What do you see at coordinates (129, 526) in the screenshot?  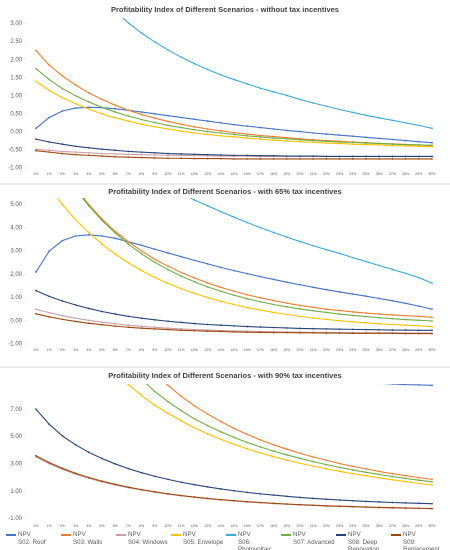 I see `x-tick-label: 7%` at bounding box center [129, 526].